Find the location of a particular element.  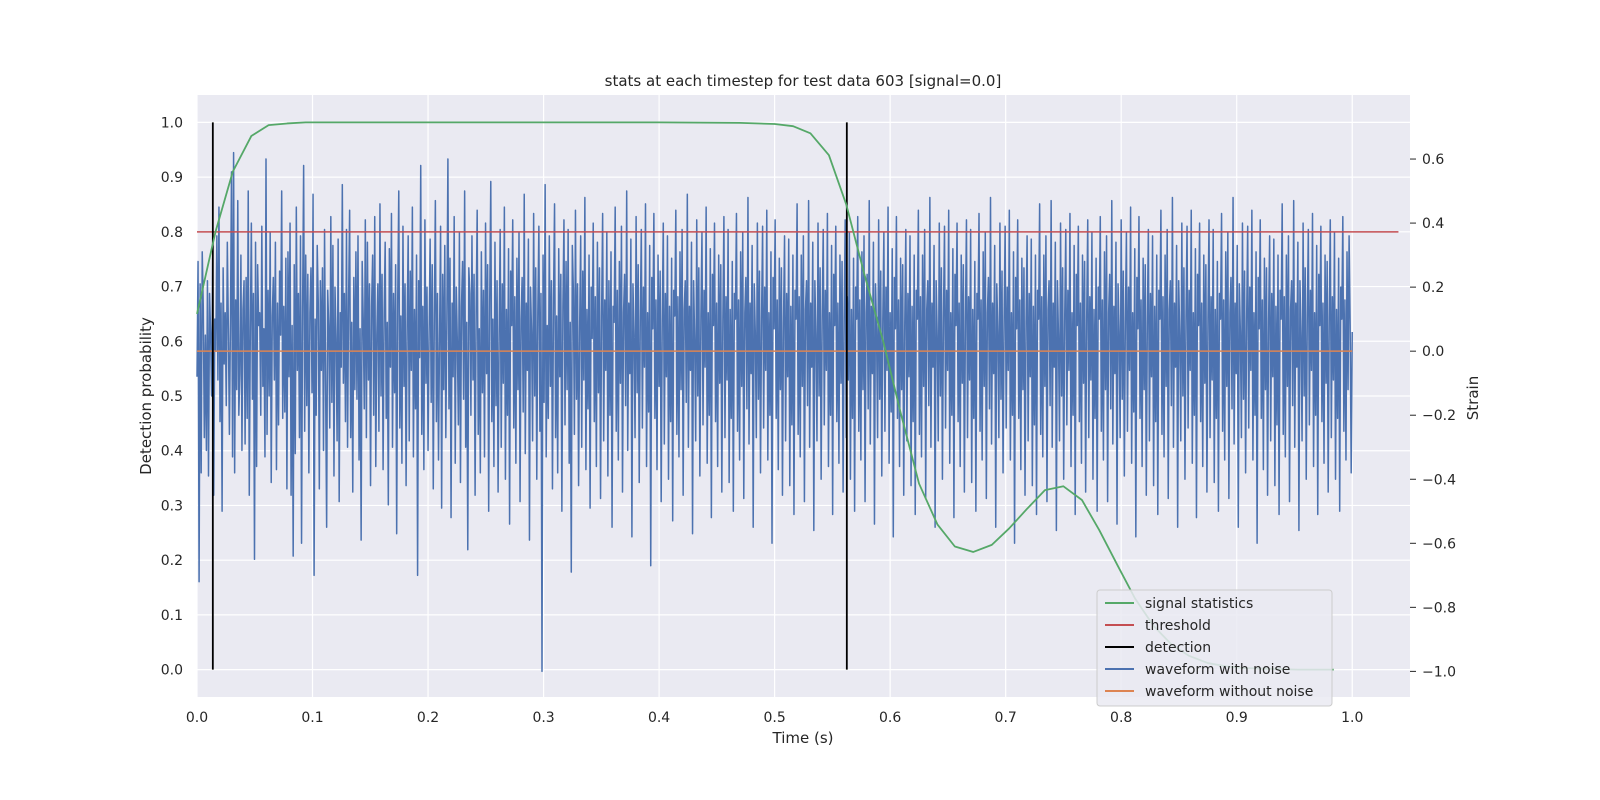

x-tick-label: 0.4 is located at coordinates (659, 718).